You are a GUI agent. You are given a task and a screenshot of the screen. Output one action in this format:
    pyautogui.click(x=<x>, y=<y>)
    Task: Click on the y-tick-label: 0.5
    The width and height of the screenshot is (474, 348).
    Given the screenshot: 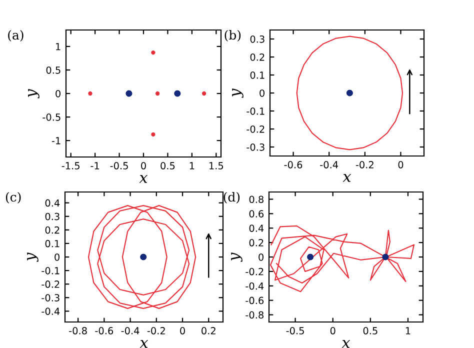 What is the action you would take?
    pyautogui.click(x=53, y=70)
    